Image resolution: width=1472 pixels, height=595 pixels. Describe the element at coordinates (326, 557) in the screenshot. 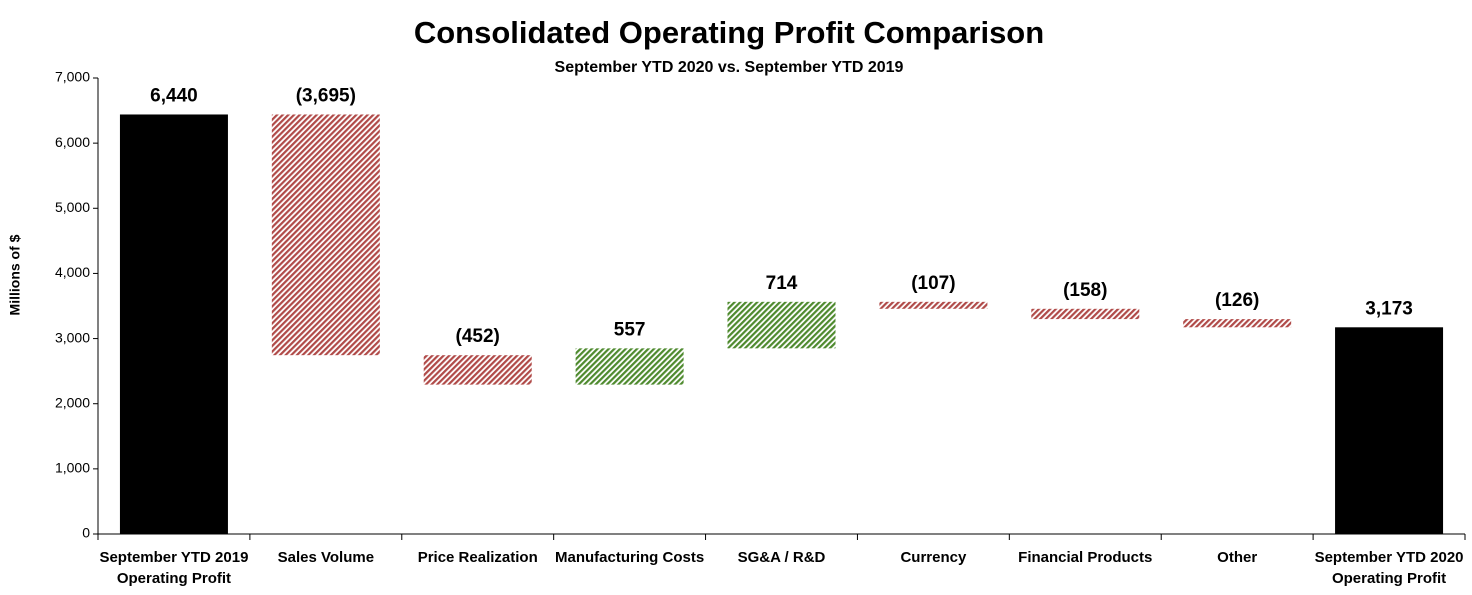

I see `x-tick-label: Sales Volume` at that location.